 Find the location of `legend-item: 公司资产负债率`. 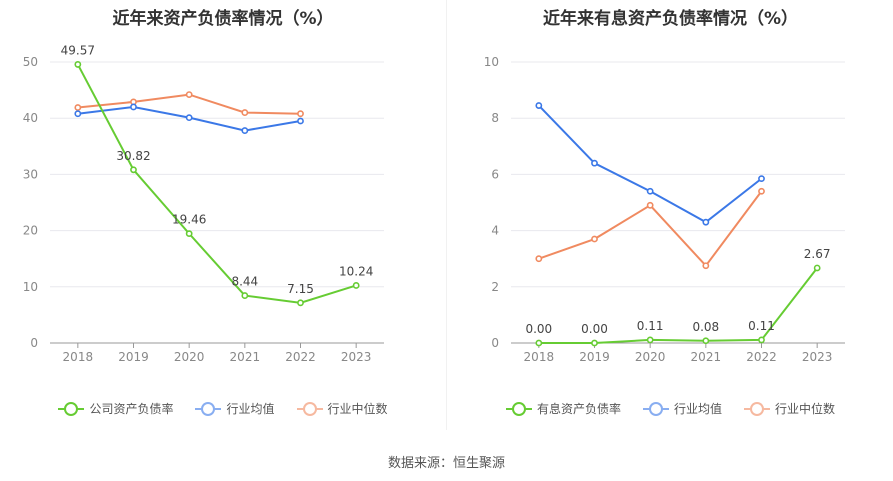

legend-item: 公司资产负债率 is located at coordinates (115, 408).